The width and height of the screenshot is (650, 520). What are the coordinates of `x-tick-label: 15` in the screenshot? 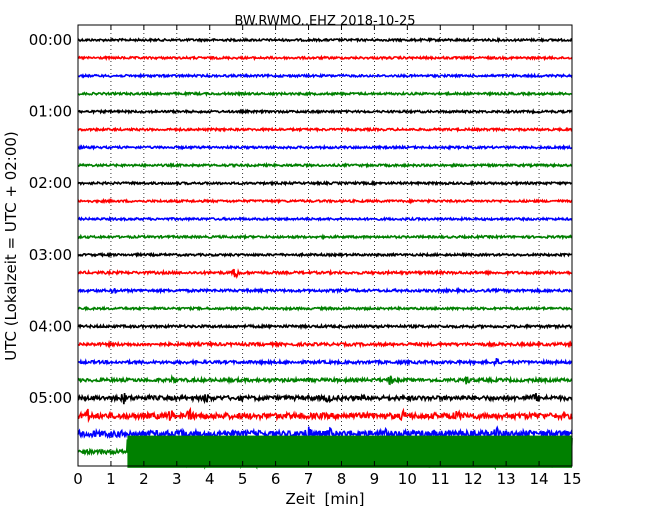 It's located at (571, 479).